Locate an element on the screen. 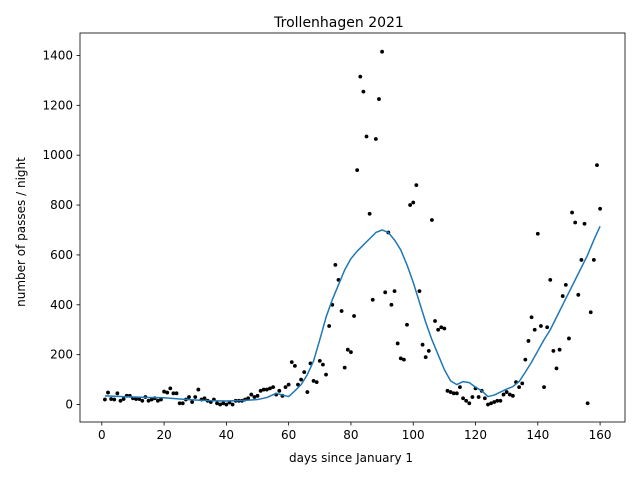  y-axis-label: number of passes / night is located at coordinates (21, 232).